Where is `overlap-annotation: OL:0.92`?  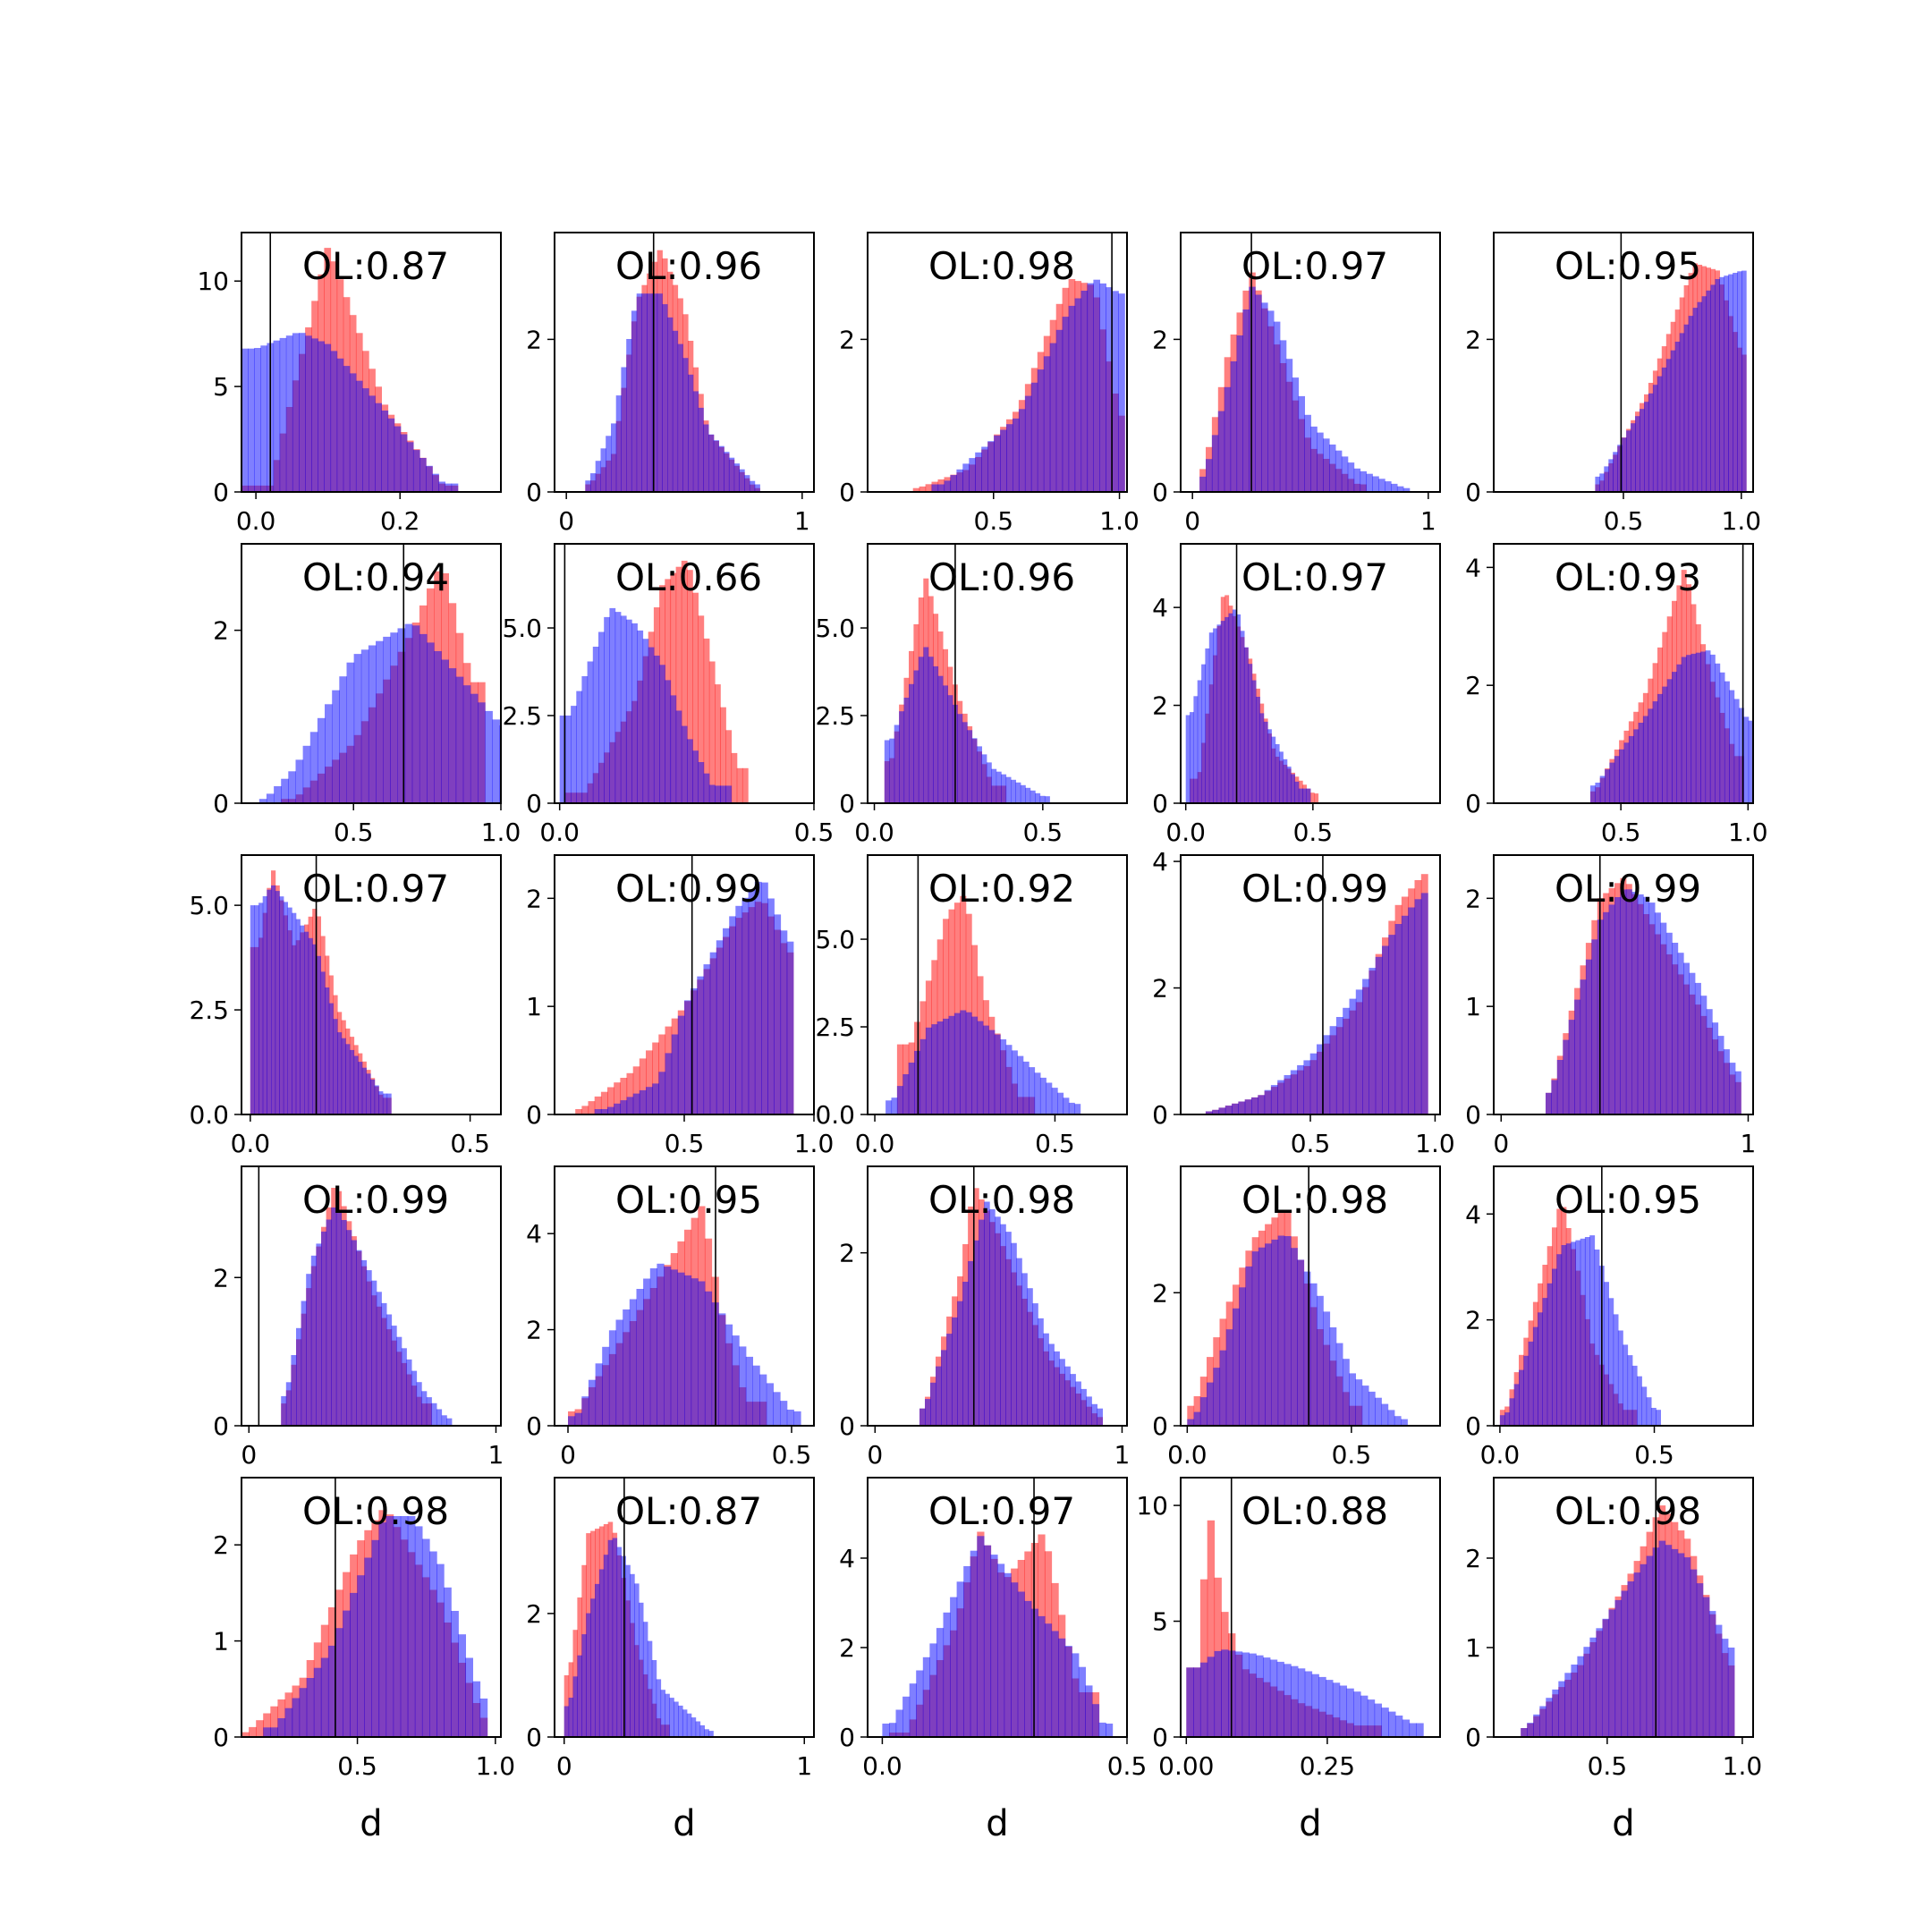
overlap-annotation: OL:0.92 is located at coordinates (1001, 889).